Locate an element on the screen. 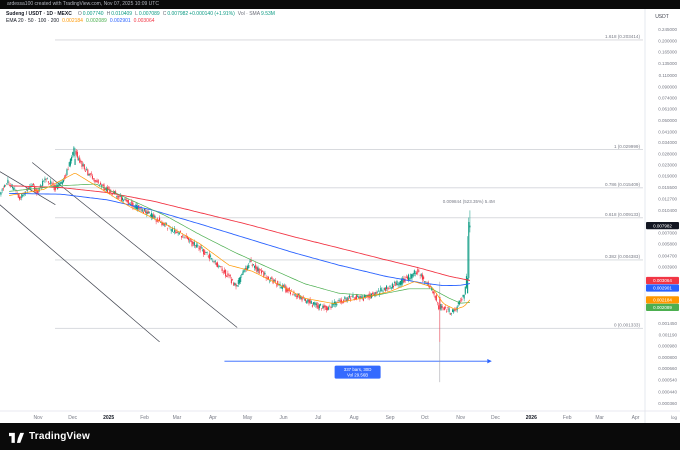  measure-label-line2: Vol 29.56B is located at coordinates (357, 375).